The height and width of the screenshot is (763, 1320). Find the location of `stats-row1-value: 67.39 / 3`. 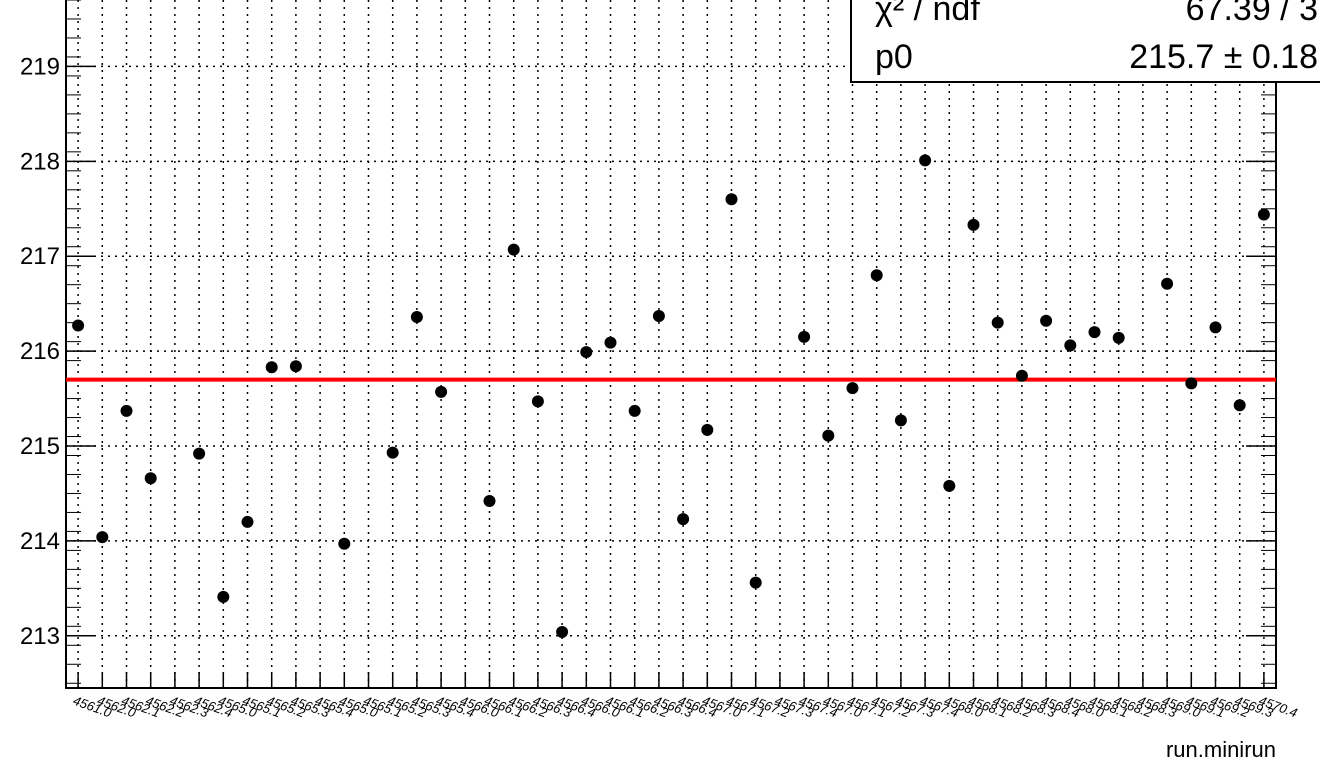

stats-row1-value: 67.39 / 3 is located at coordinates (1252, 14).